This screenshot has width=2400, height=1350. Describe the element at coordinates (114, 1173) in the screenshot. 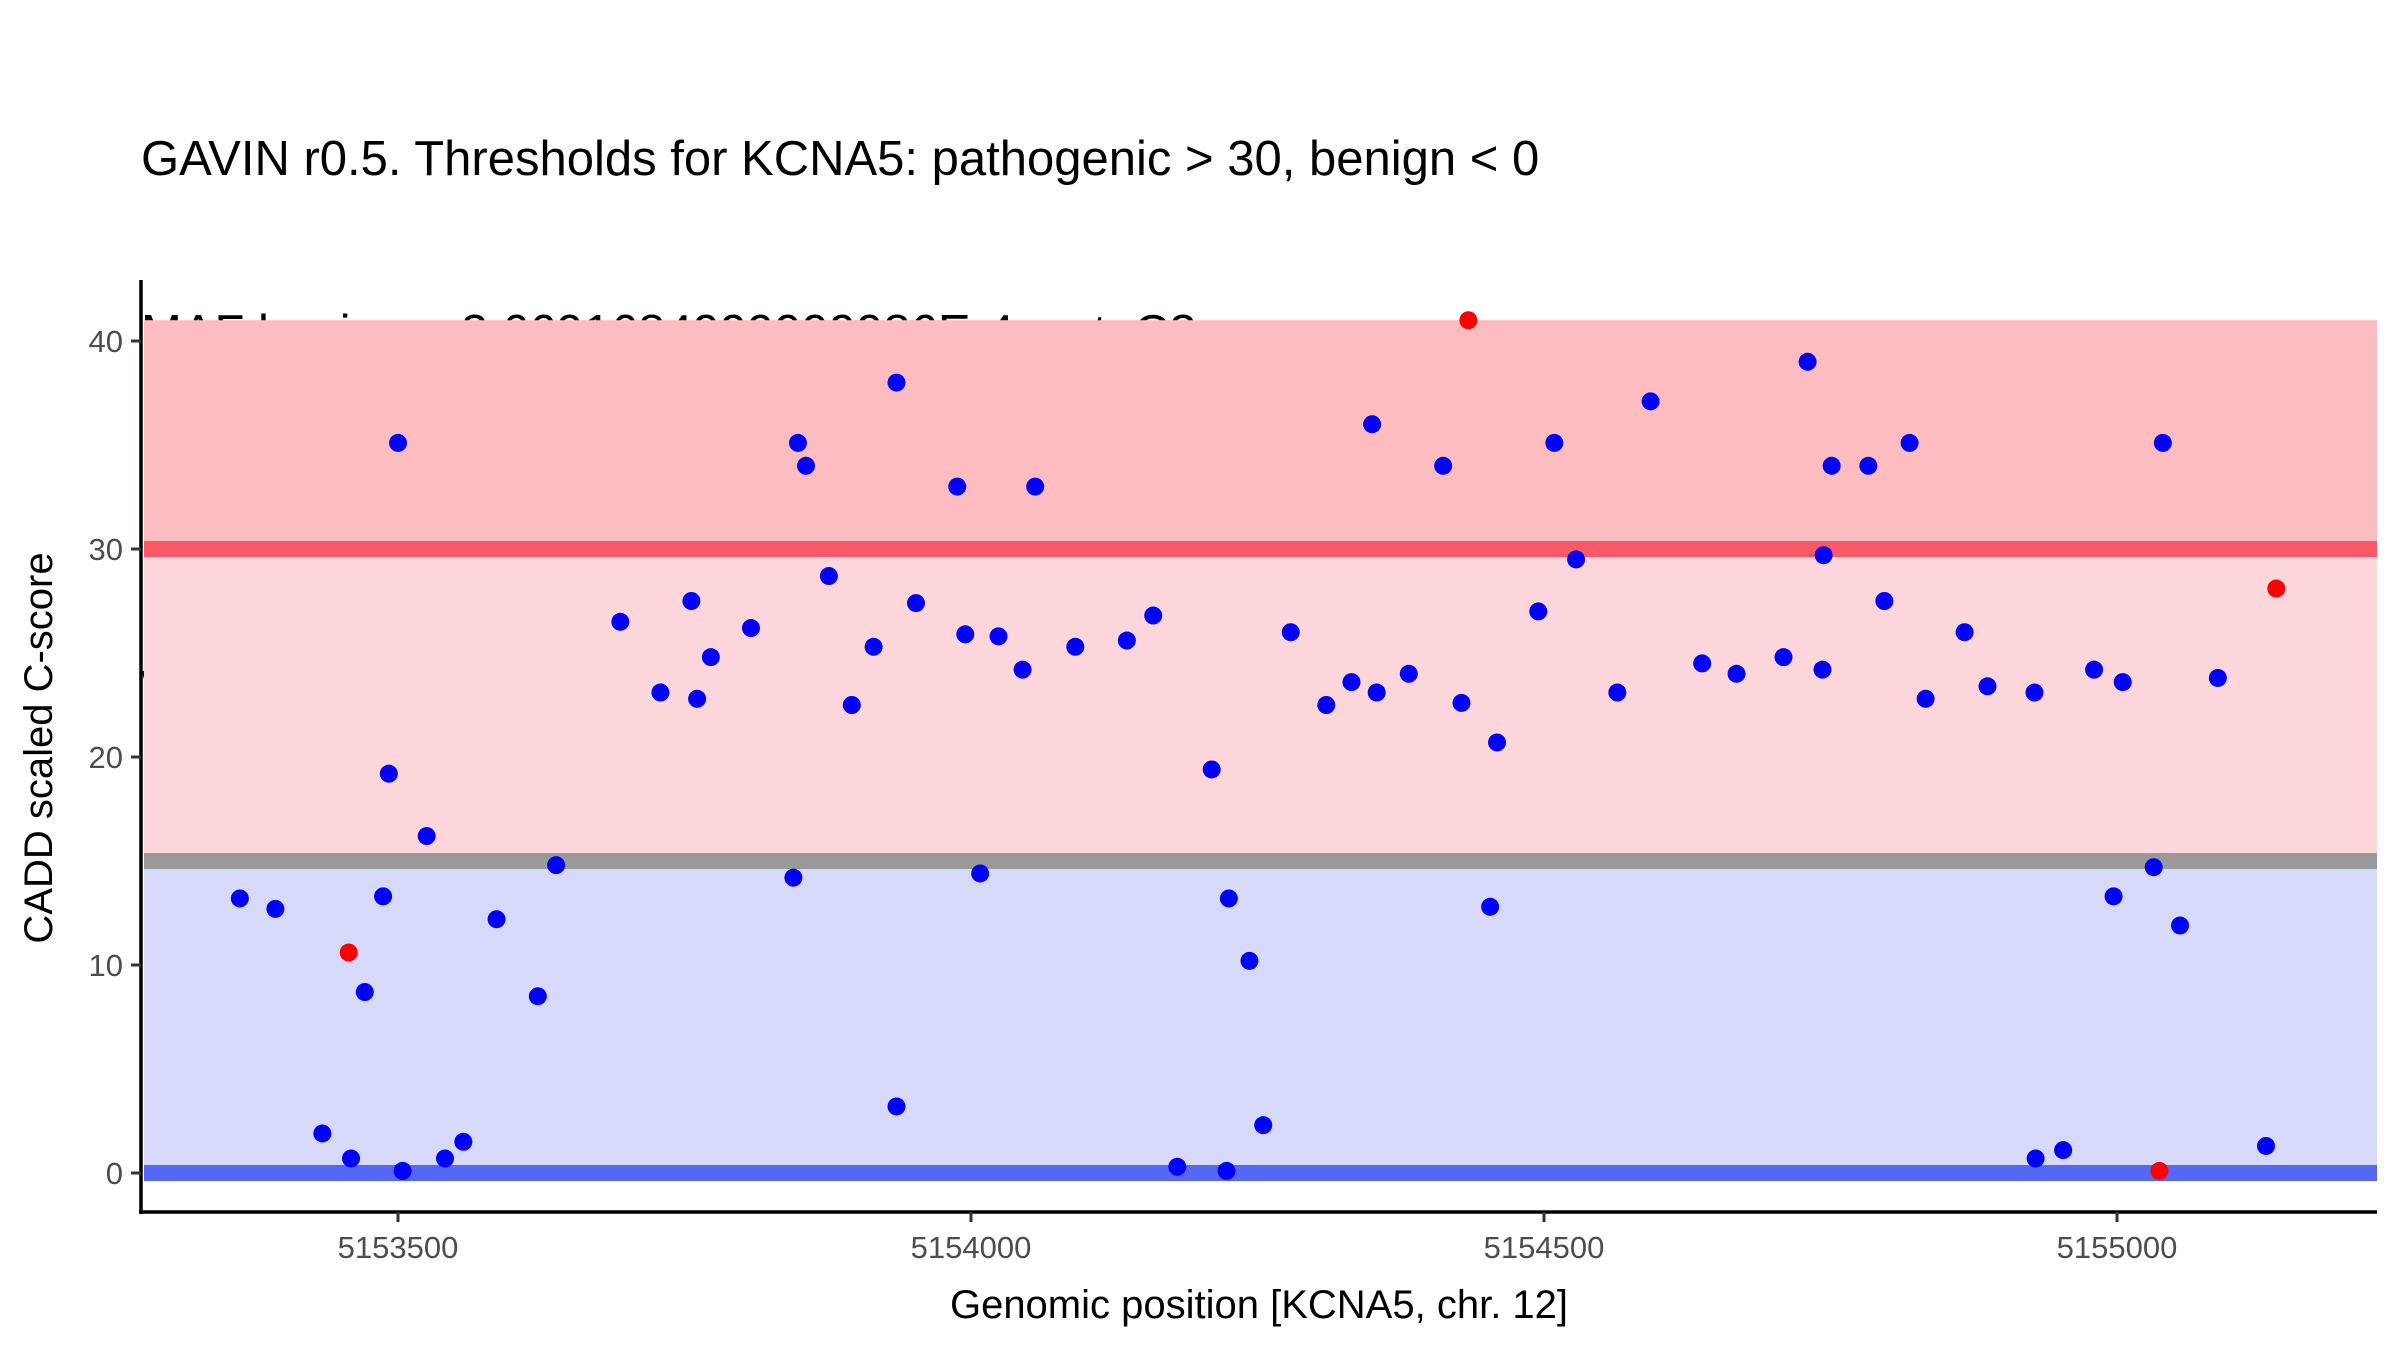

I see `y-tick-label: 0` at that location.